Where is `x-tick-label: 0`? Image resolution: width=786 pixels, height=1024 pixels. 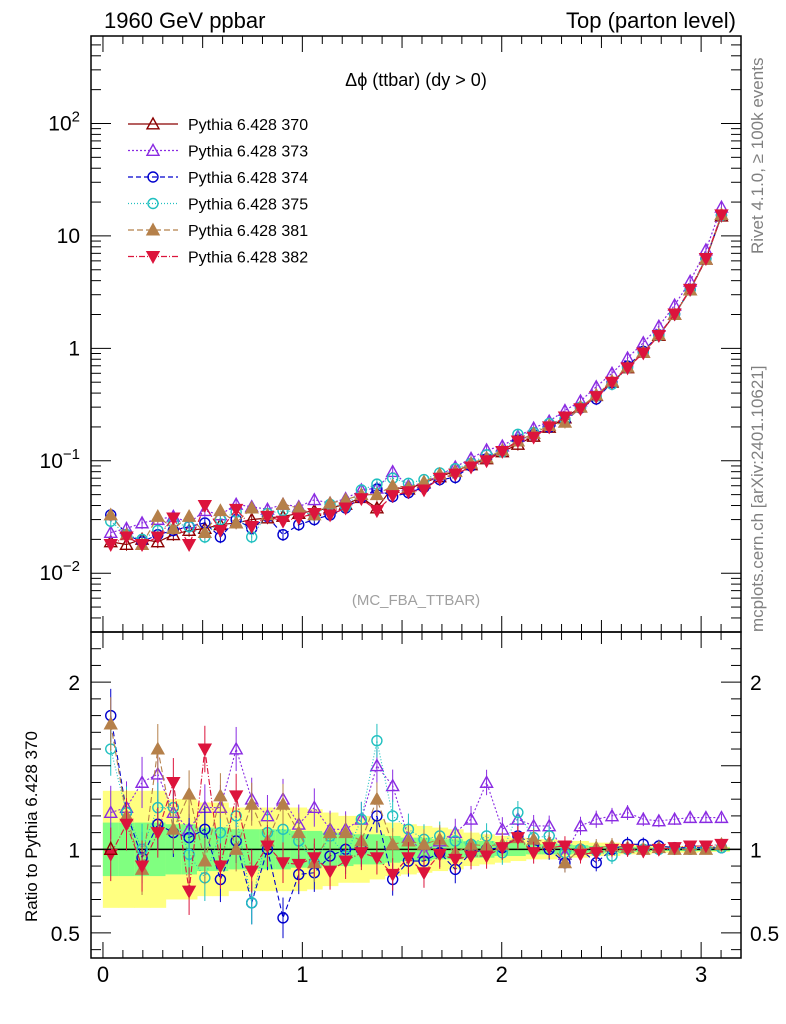 x-tick-label: 0 is located at coordinates (103, 974).